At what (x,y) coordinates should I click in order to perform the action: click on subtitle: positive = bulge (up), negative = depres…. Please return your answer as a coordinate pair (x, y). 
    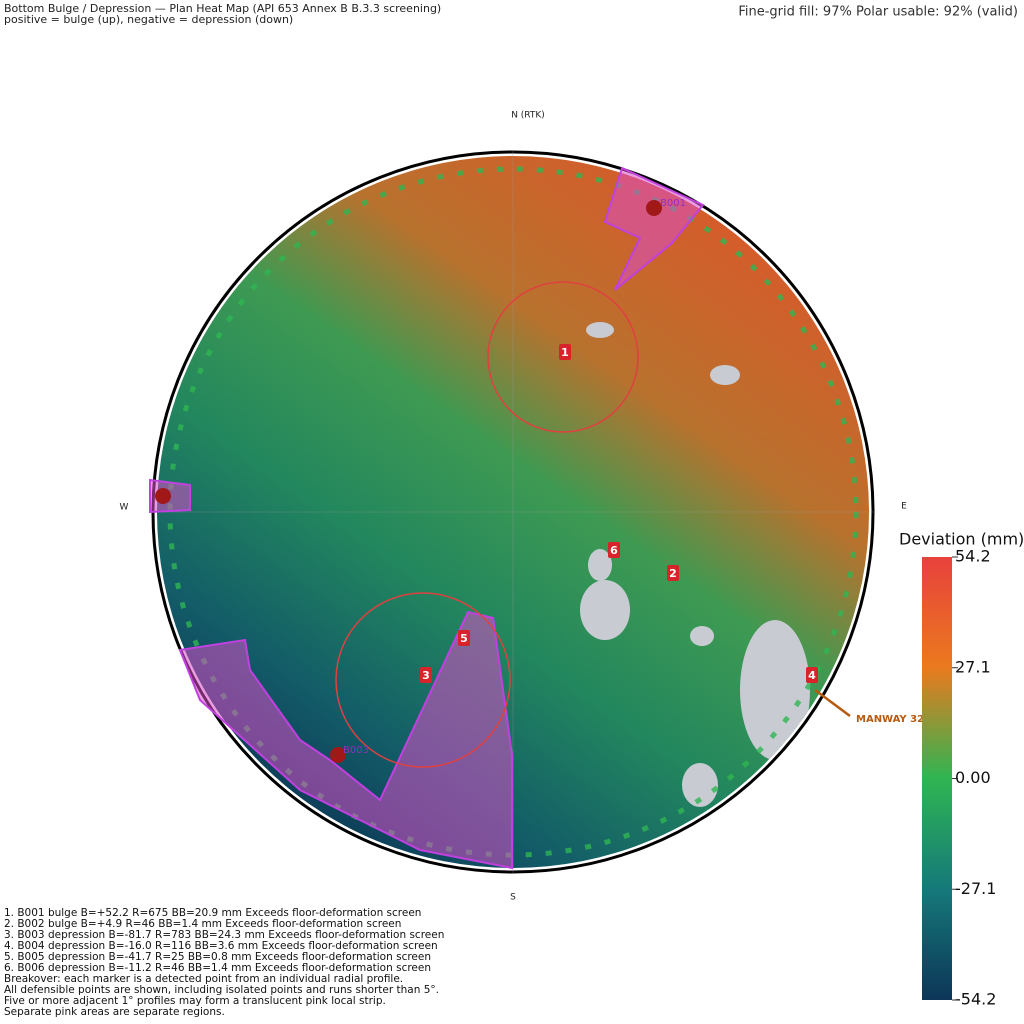
    Looking at the image, I should click on (148, 19).